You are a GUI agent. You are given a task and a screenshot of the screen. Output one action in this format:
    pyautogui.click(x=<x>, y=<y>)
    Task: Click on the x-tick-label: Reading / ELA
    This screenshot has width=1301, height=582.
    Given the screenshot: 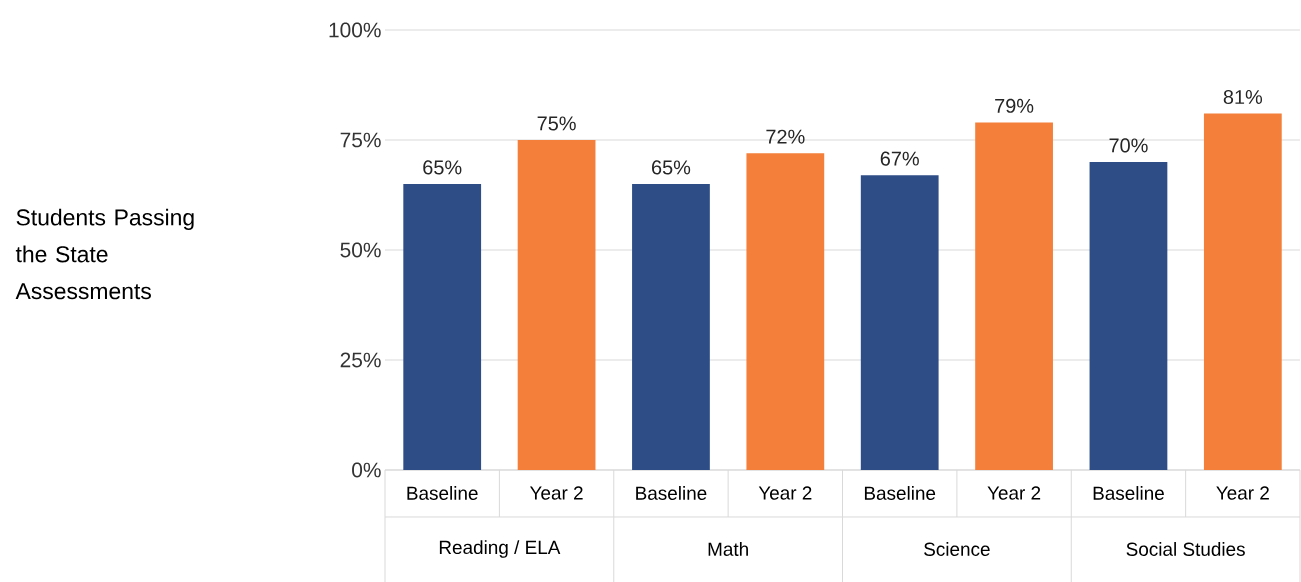 What is the action you would take?
    pyautogui.click(x=500, y=549)
    